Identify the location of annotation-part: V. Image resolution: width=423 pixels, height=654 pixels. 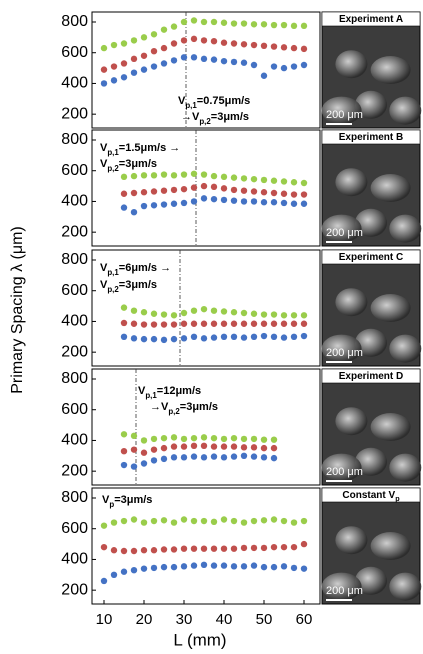
(104, 148).